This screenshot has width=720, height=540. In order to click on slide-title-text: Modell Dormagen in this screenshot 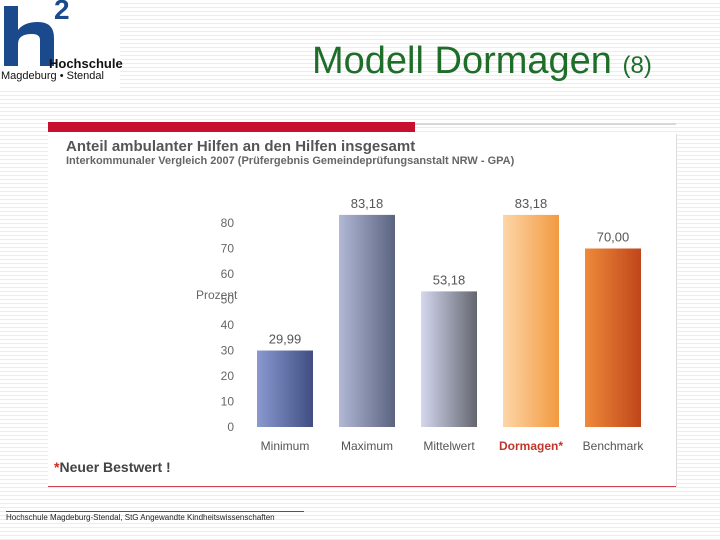, I will do `click(462, 61)`.